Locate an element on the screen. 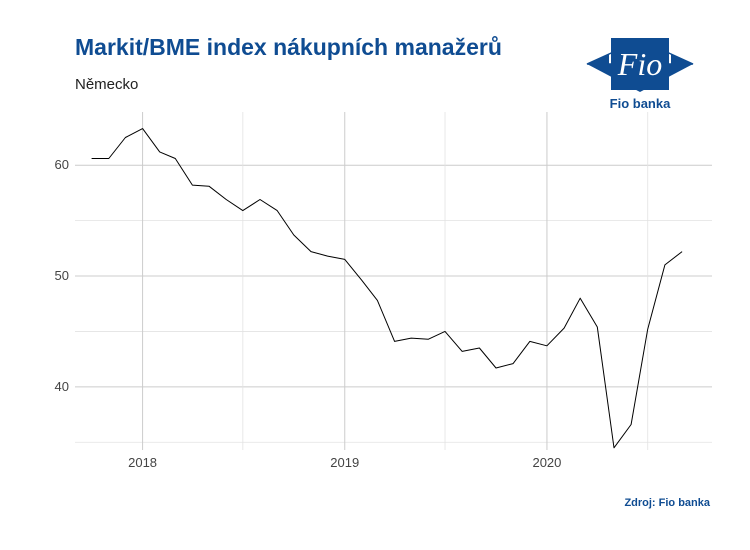 The width and height of the screenshot is (750, 550). x-tick-label: 2019 is located at coordinates (344, 462).